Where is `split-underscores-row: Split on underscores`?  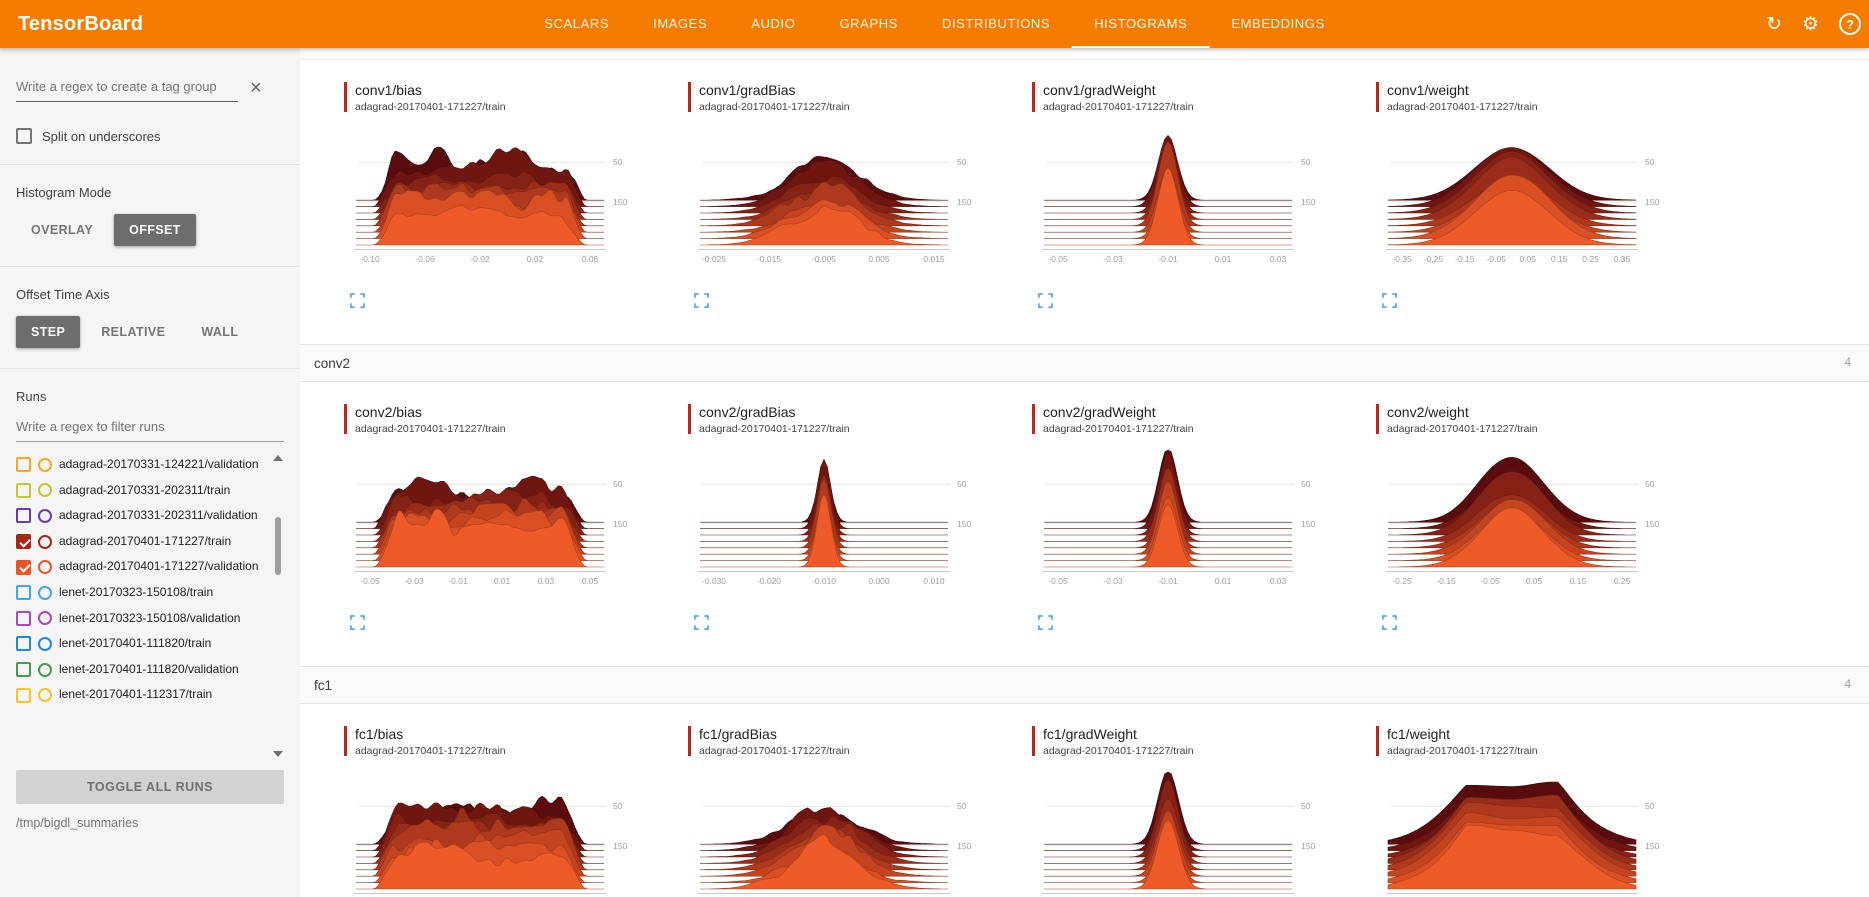 split-underscores-row: Split on underscores is located at coordinates (150, 136).